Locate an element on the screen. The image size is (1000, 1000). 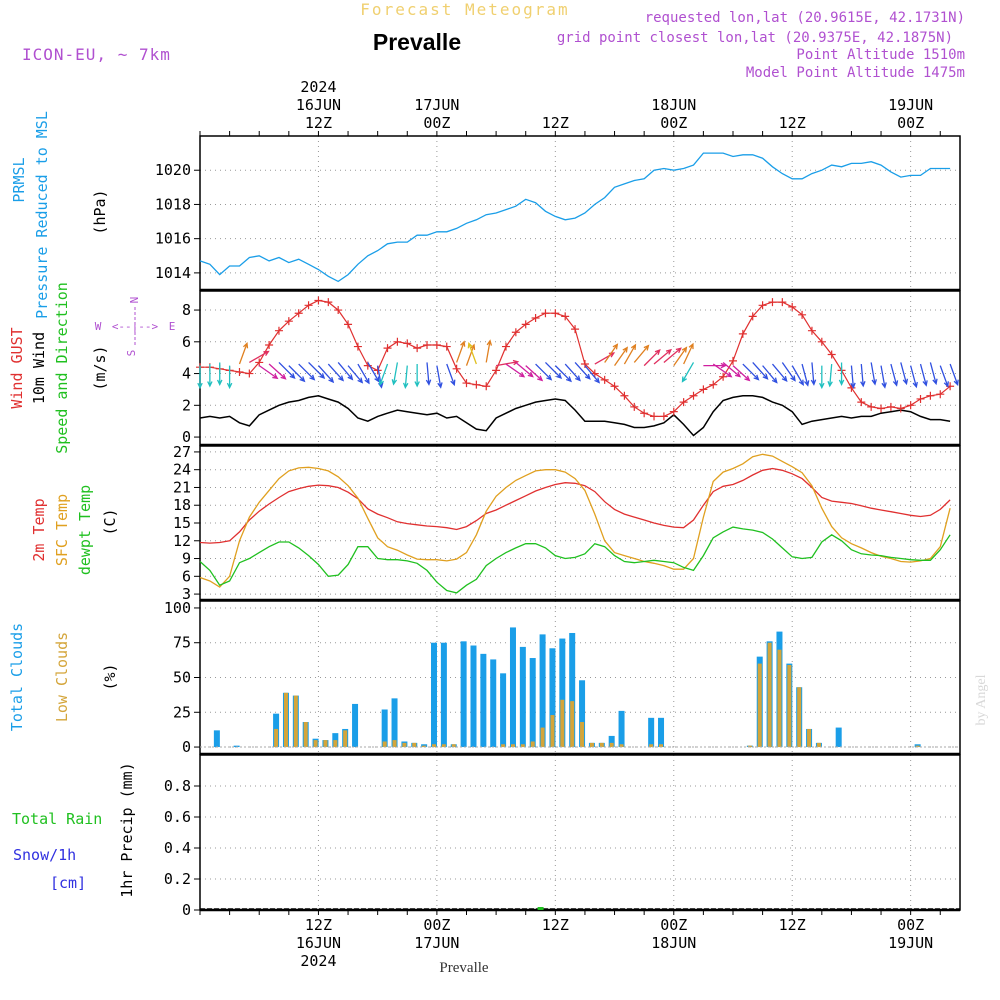
compass-w: W is located at coordinates (98, 326).